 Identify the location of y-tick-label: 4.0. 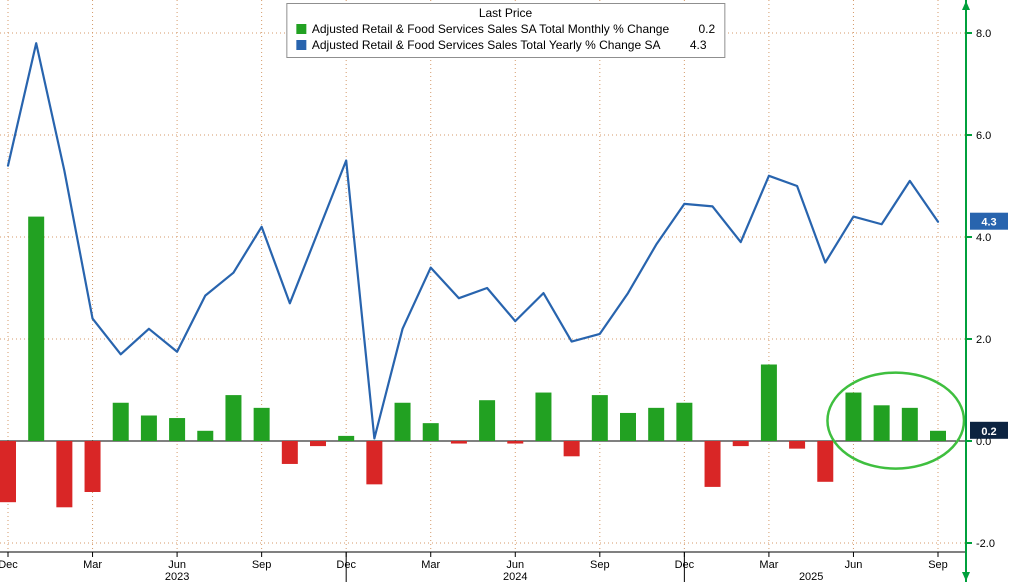
(983, 238).